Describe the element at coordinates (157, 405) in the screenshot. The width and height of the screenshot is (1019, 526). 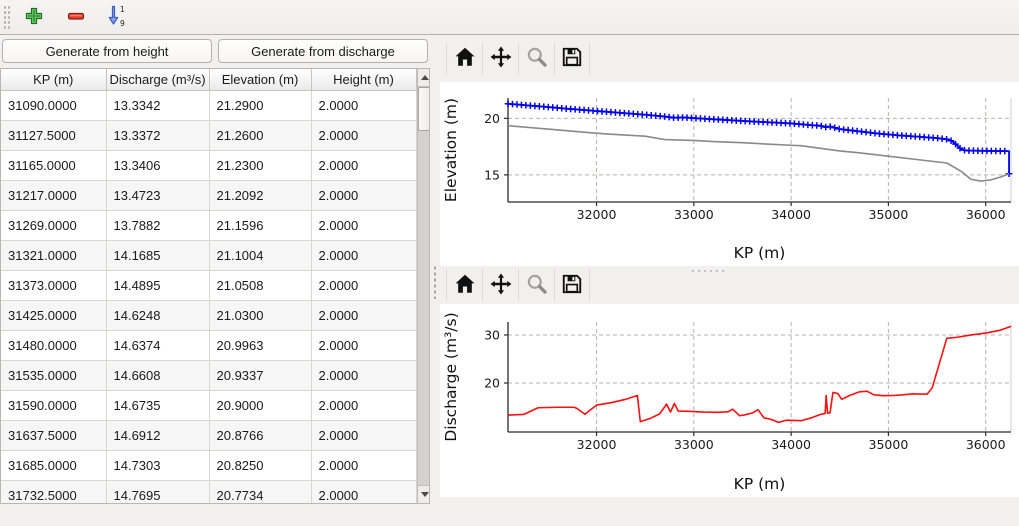
I see `table-cell: 14.6735` at that location.